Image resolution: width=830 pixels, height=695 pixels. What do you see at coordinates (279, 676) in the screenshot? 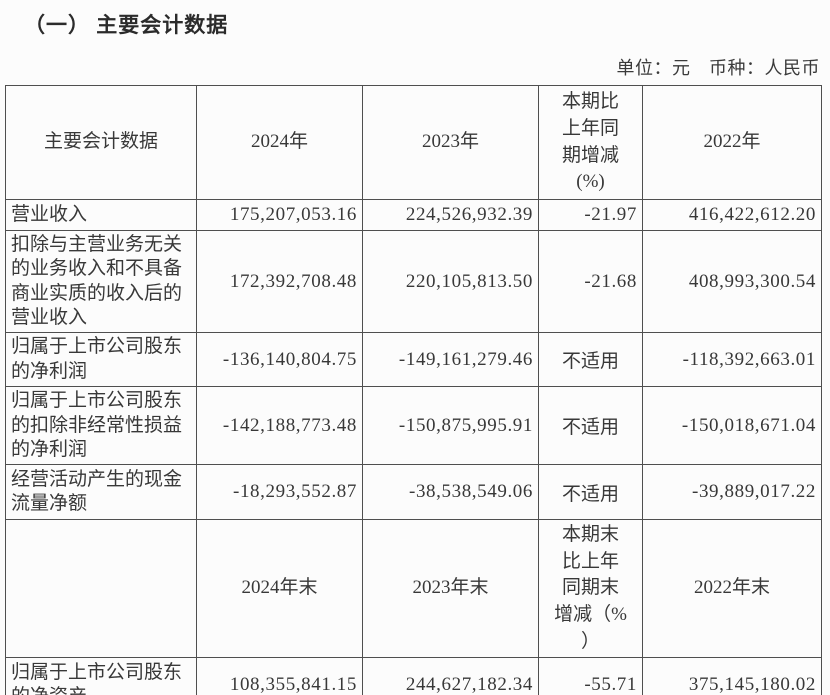
I see `cell-2024: 108,355,841.15` at bounding box center [279, 676].